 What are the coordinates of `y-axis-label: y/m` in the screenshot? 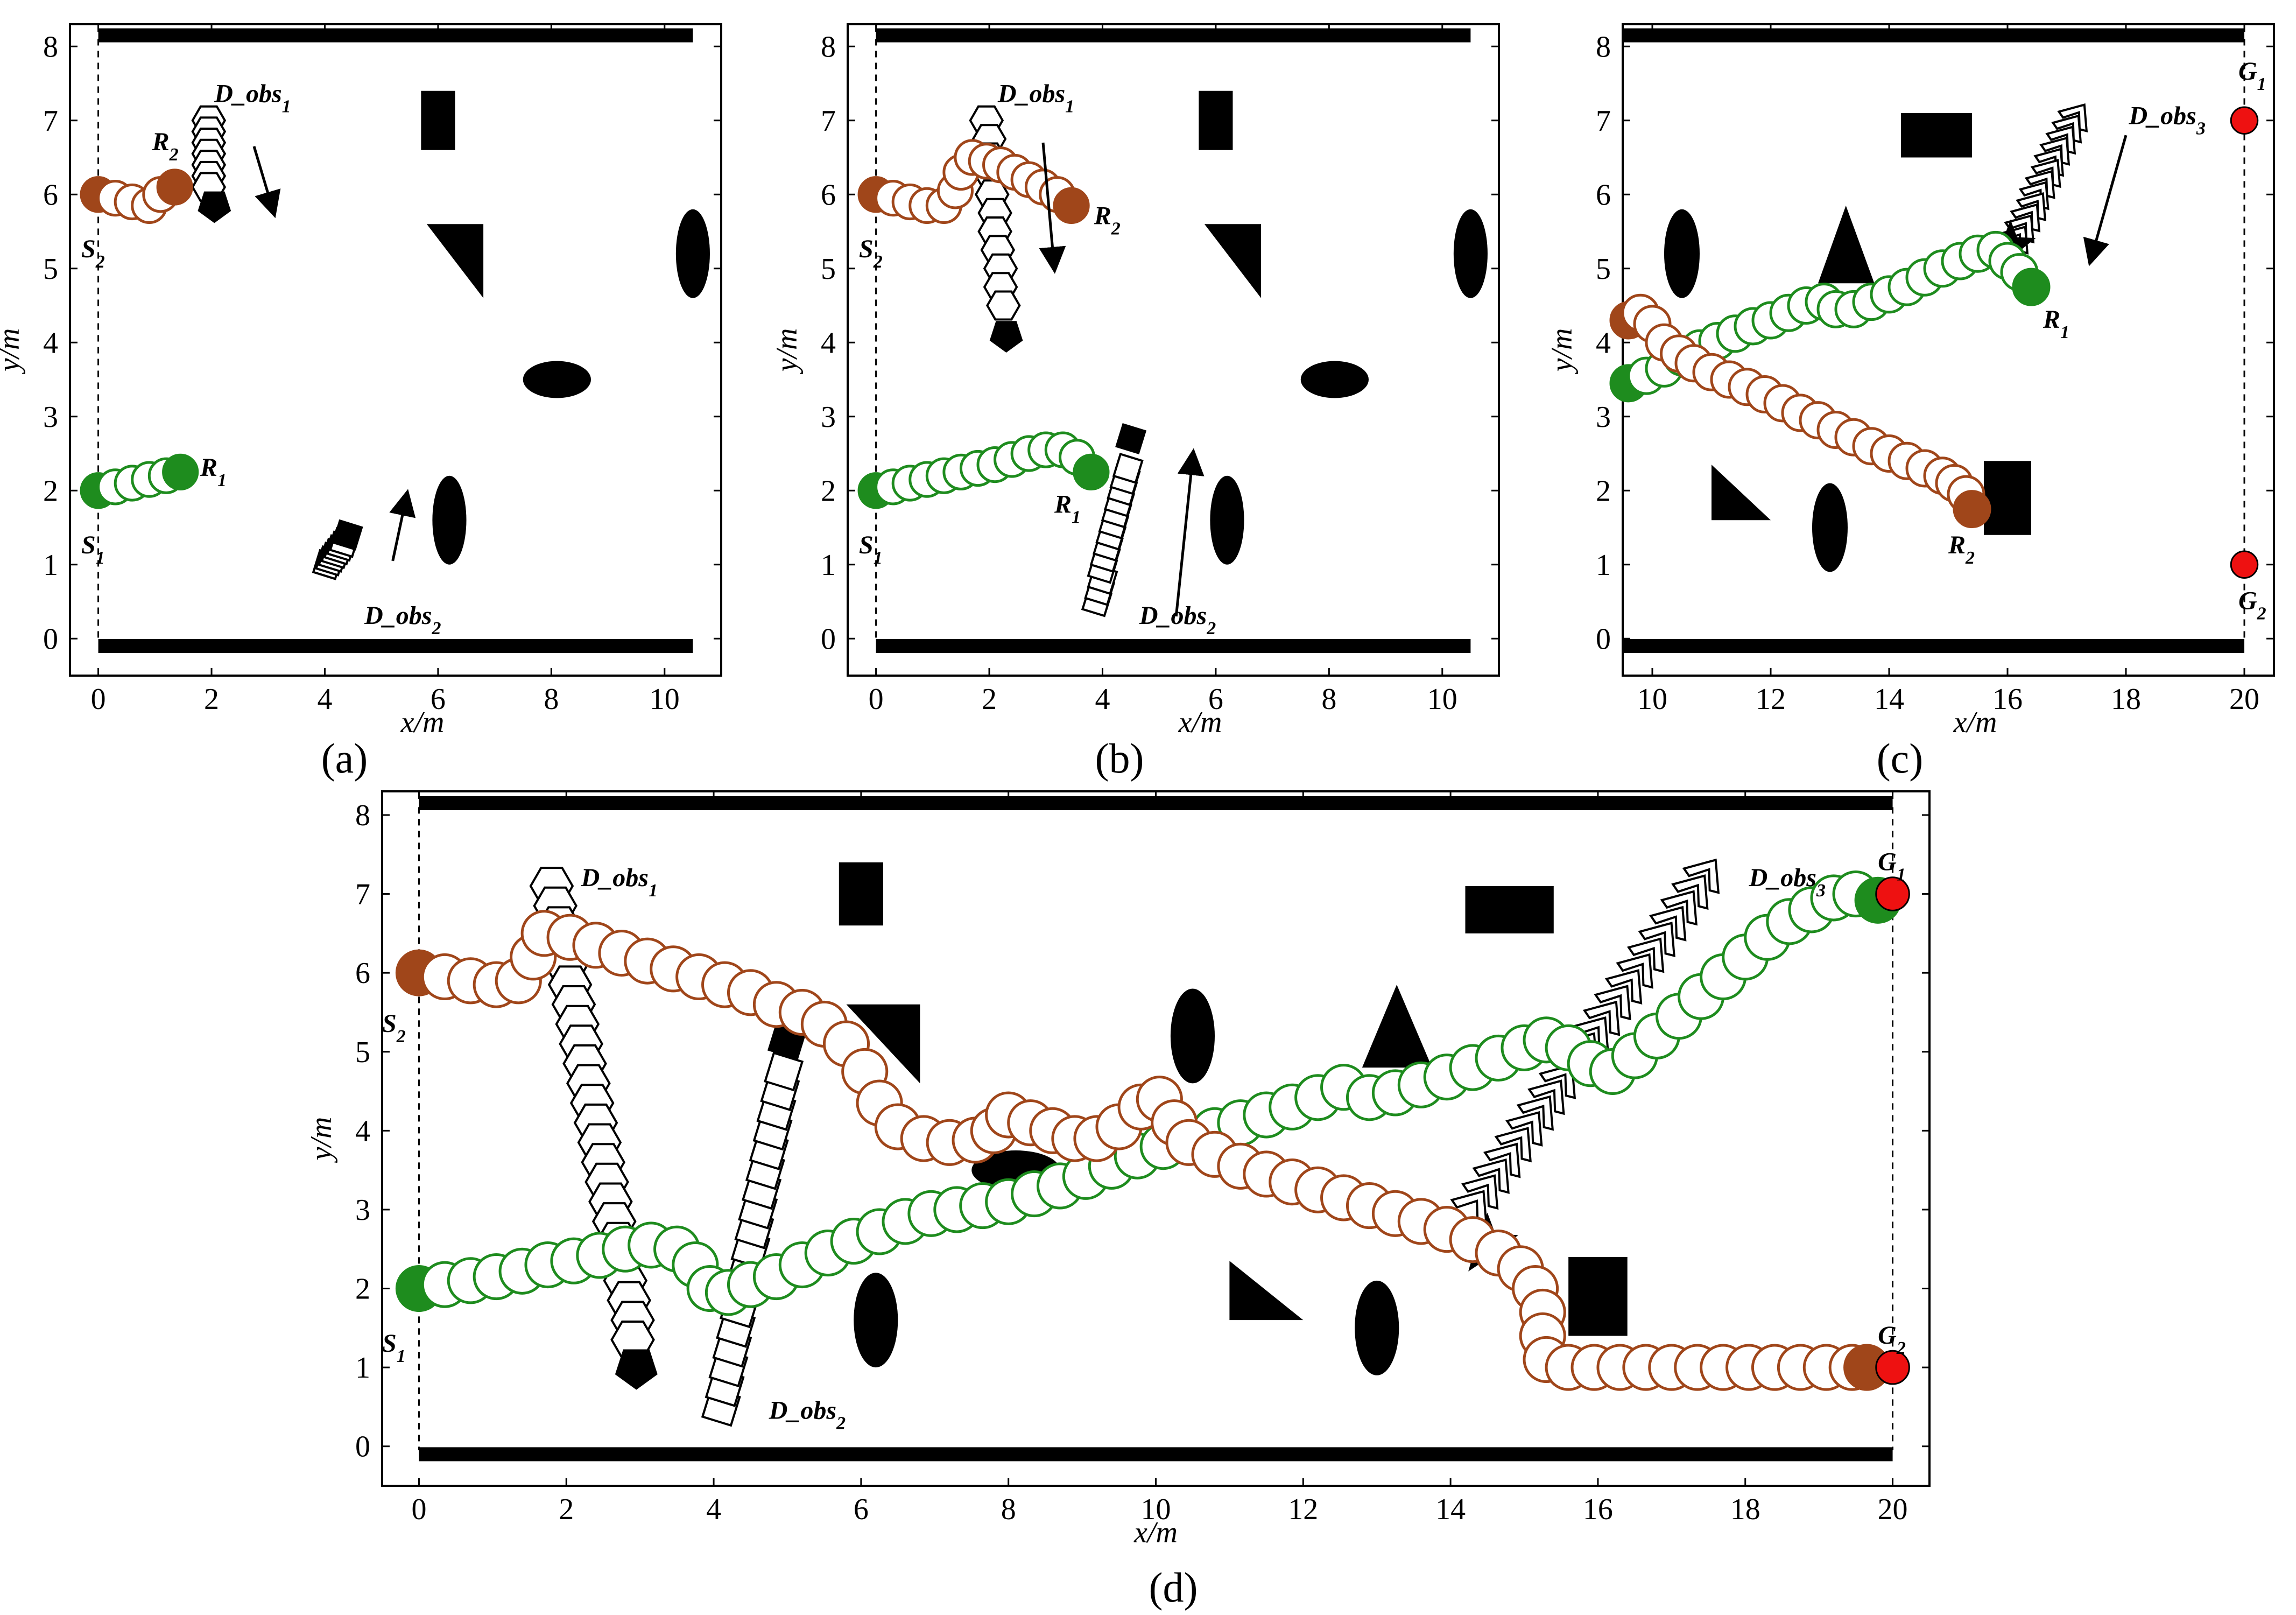 It's located at (13, 351).